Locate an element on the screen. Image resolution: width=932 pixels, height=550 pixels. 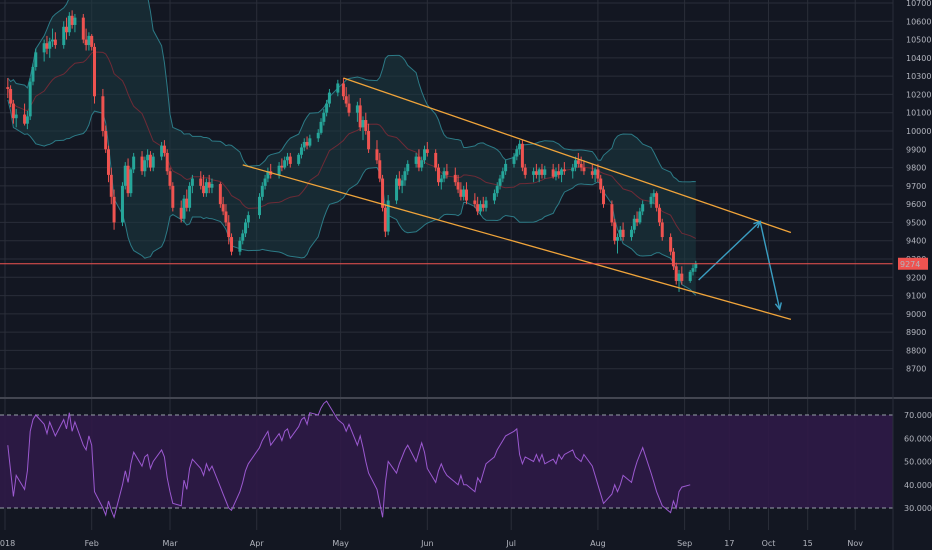
time-tick-label: Jun is located at coordinates (427, 543).